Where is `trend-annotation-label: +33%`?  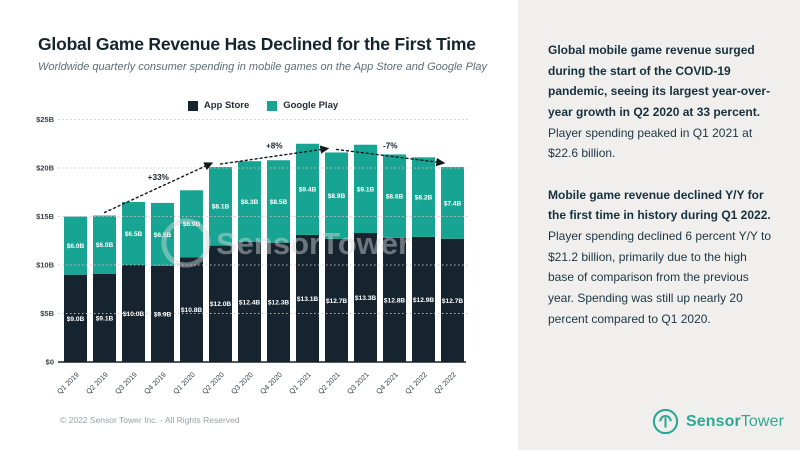 trend-annotation-label: +33% is located at coordinates (159, 177).